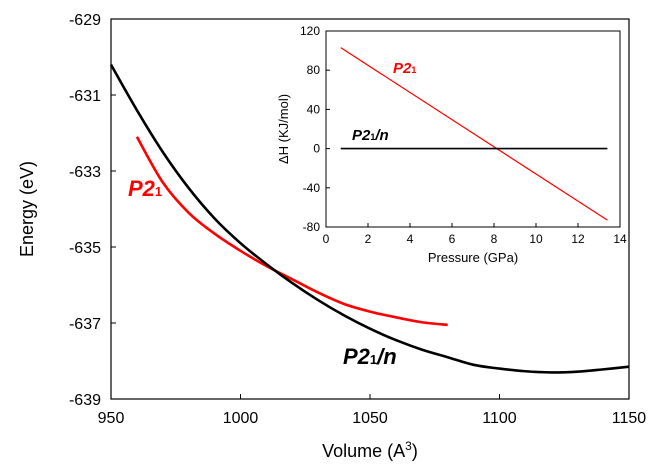 Image resolution: width=649 pixels, height=471 pixels. I want to click on inset-y-tick-label: -80, so click(312, 227).